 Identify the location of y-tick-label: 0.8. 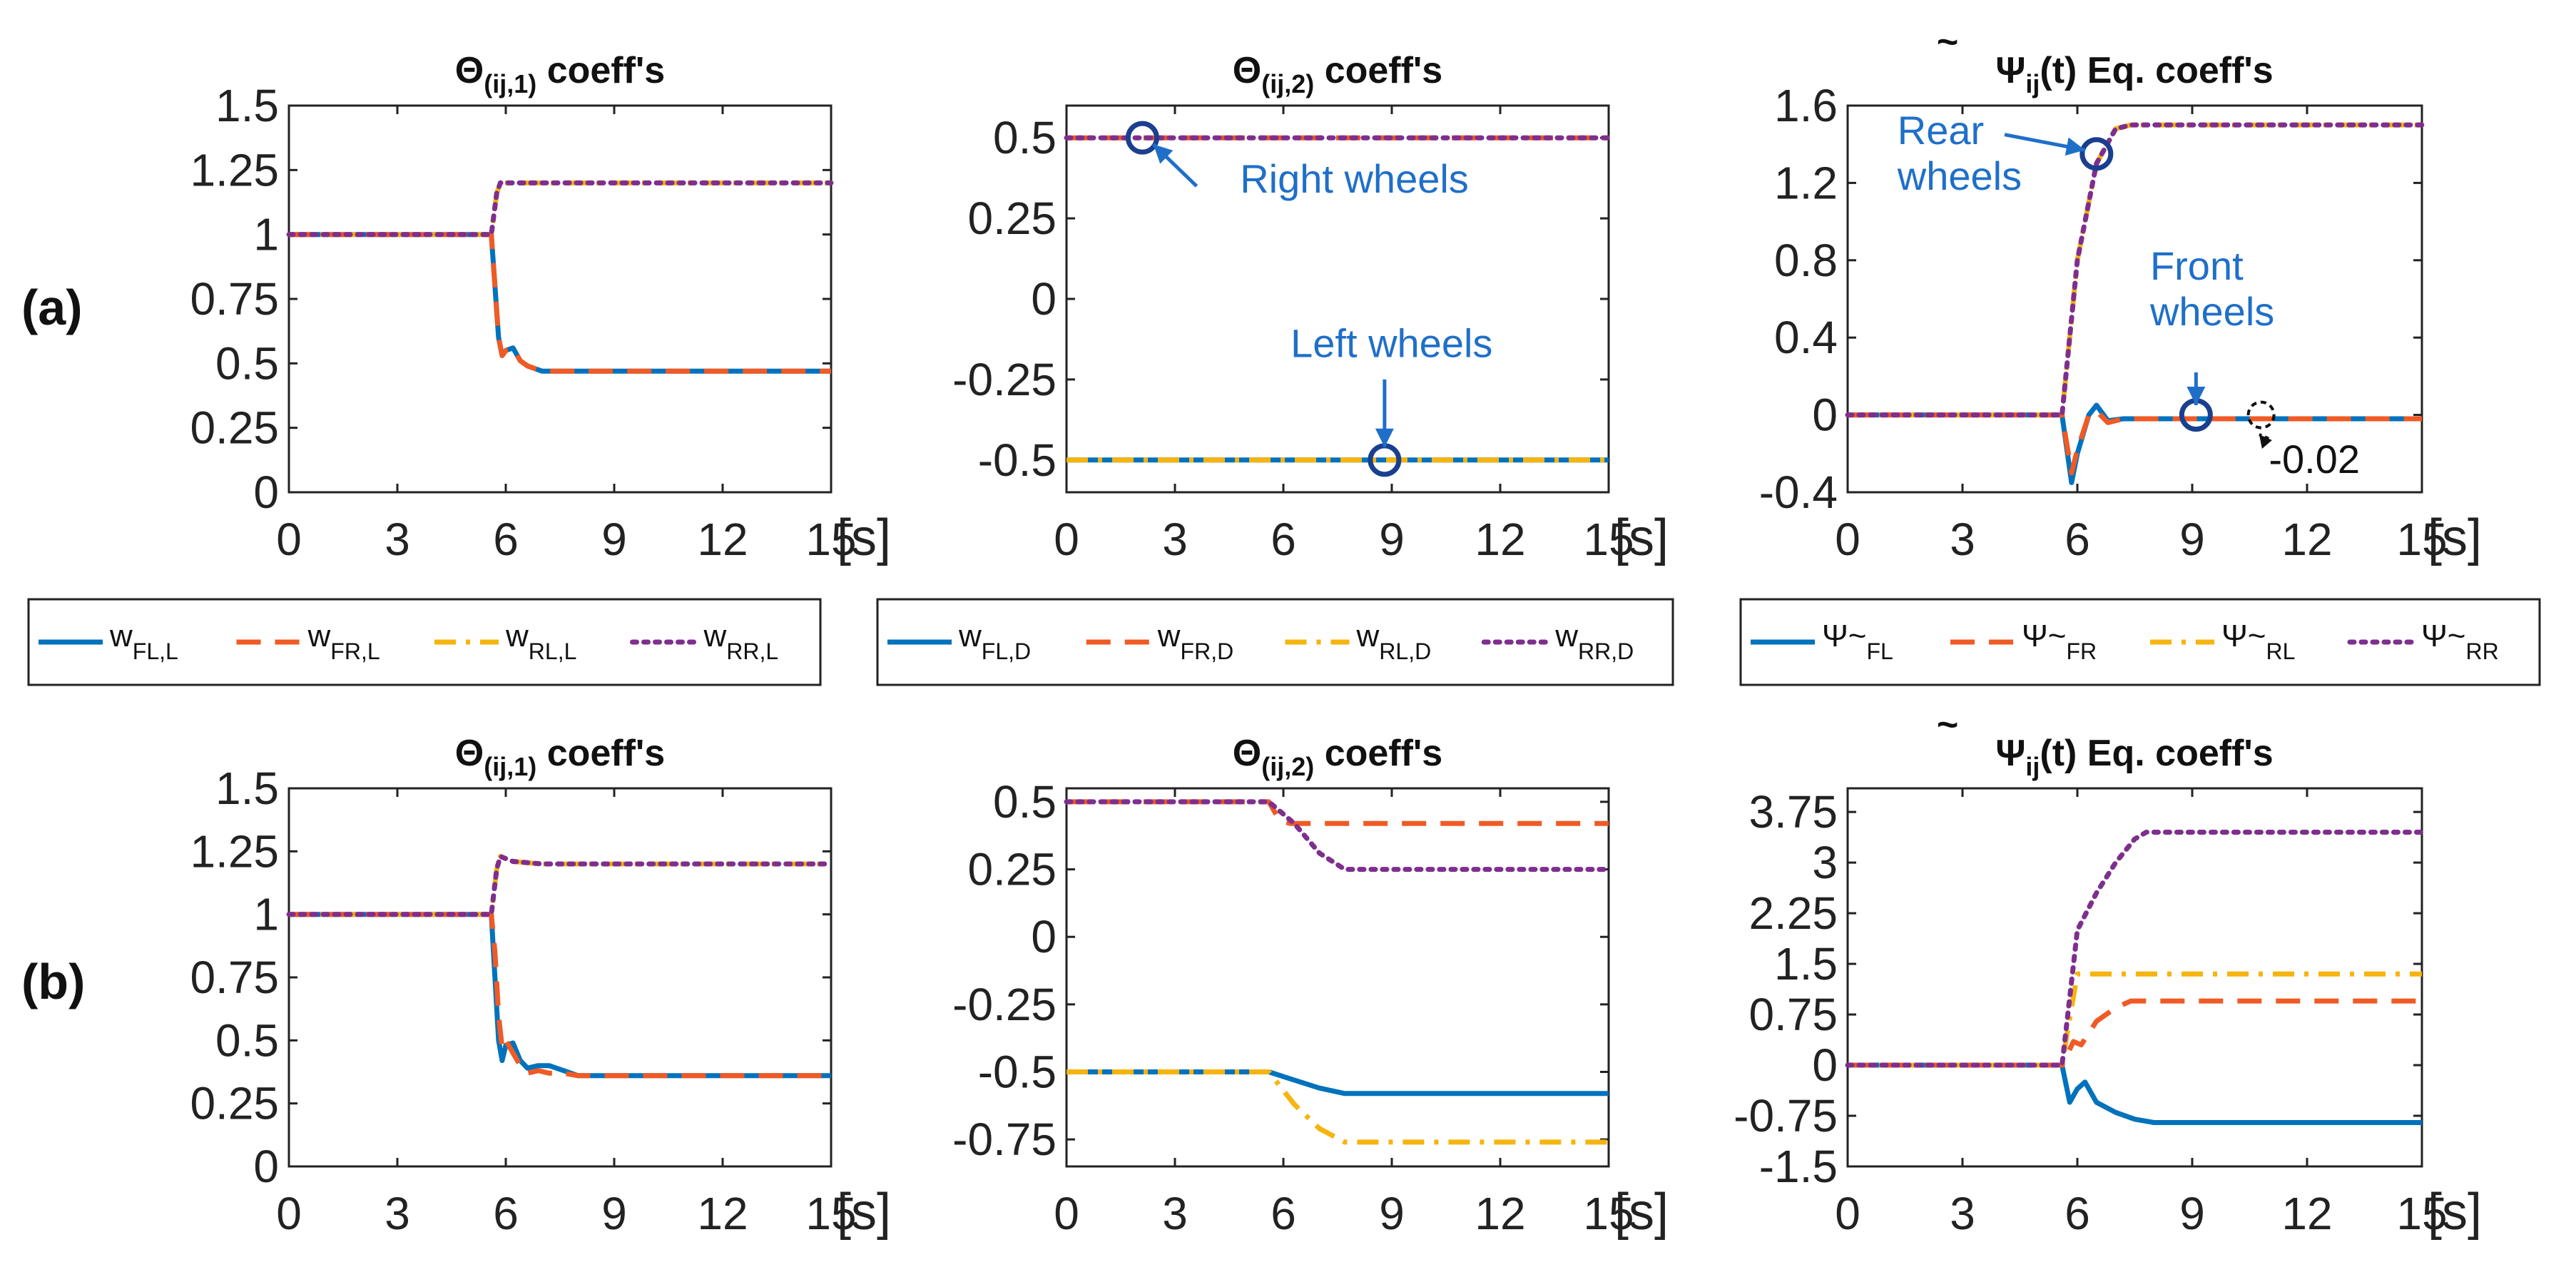
(1806, 260).